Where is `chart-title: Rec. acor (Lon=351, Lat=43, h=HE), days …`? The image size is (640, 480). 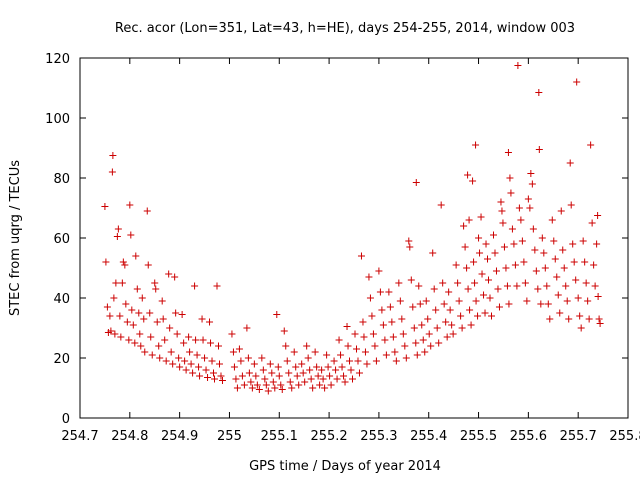 chart-title: Rec. acor (Lon=351, Lat=43, h=HE), days … is located at coordinates (345, 28).